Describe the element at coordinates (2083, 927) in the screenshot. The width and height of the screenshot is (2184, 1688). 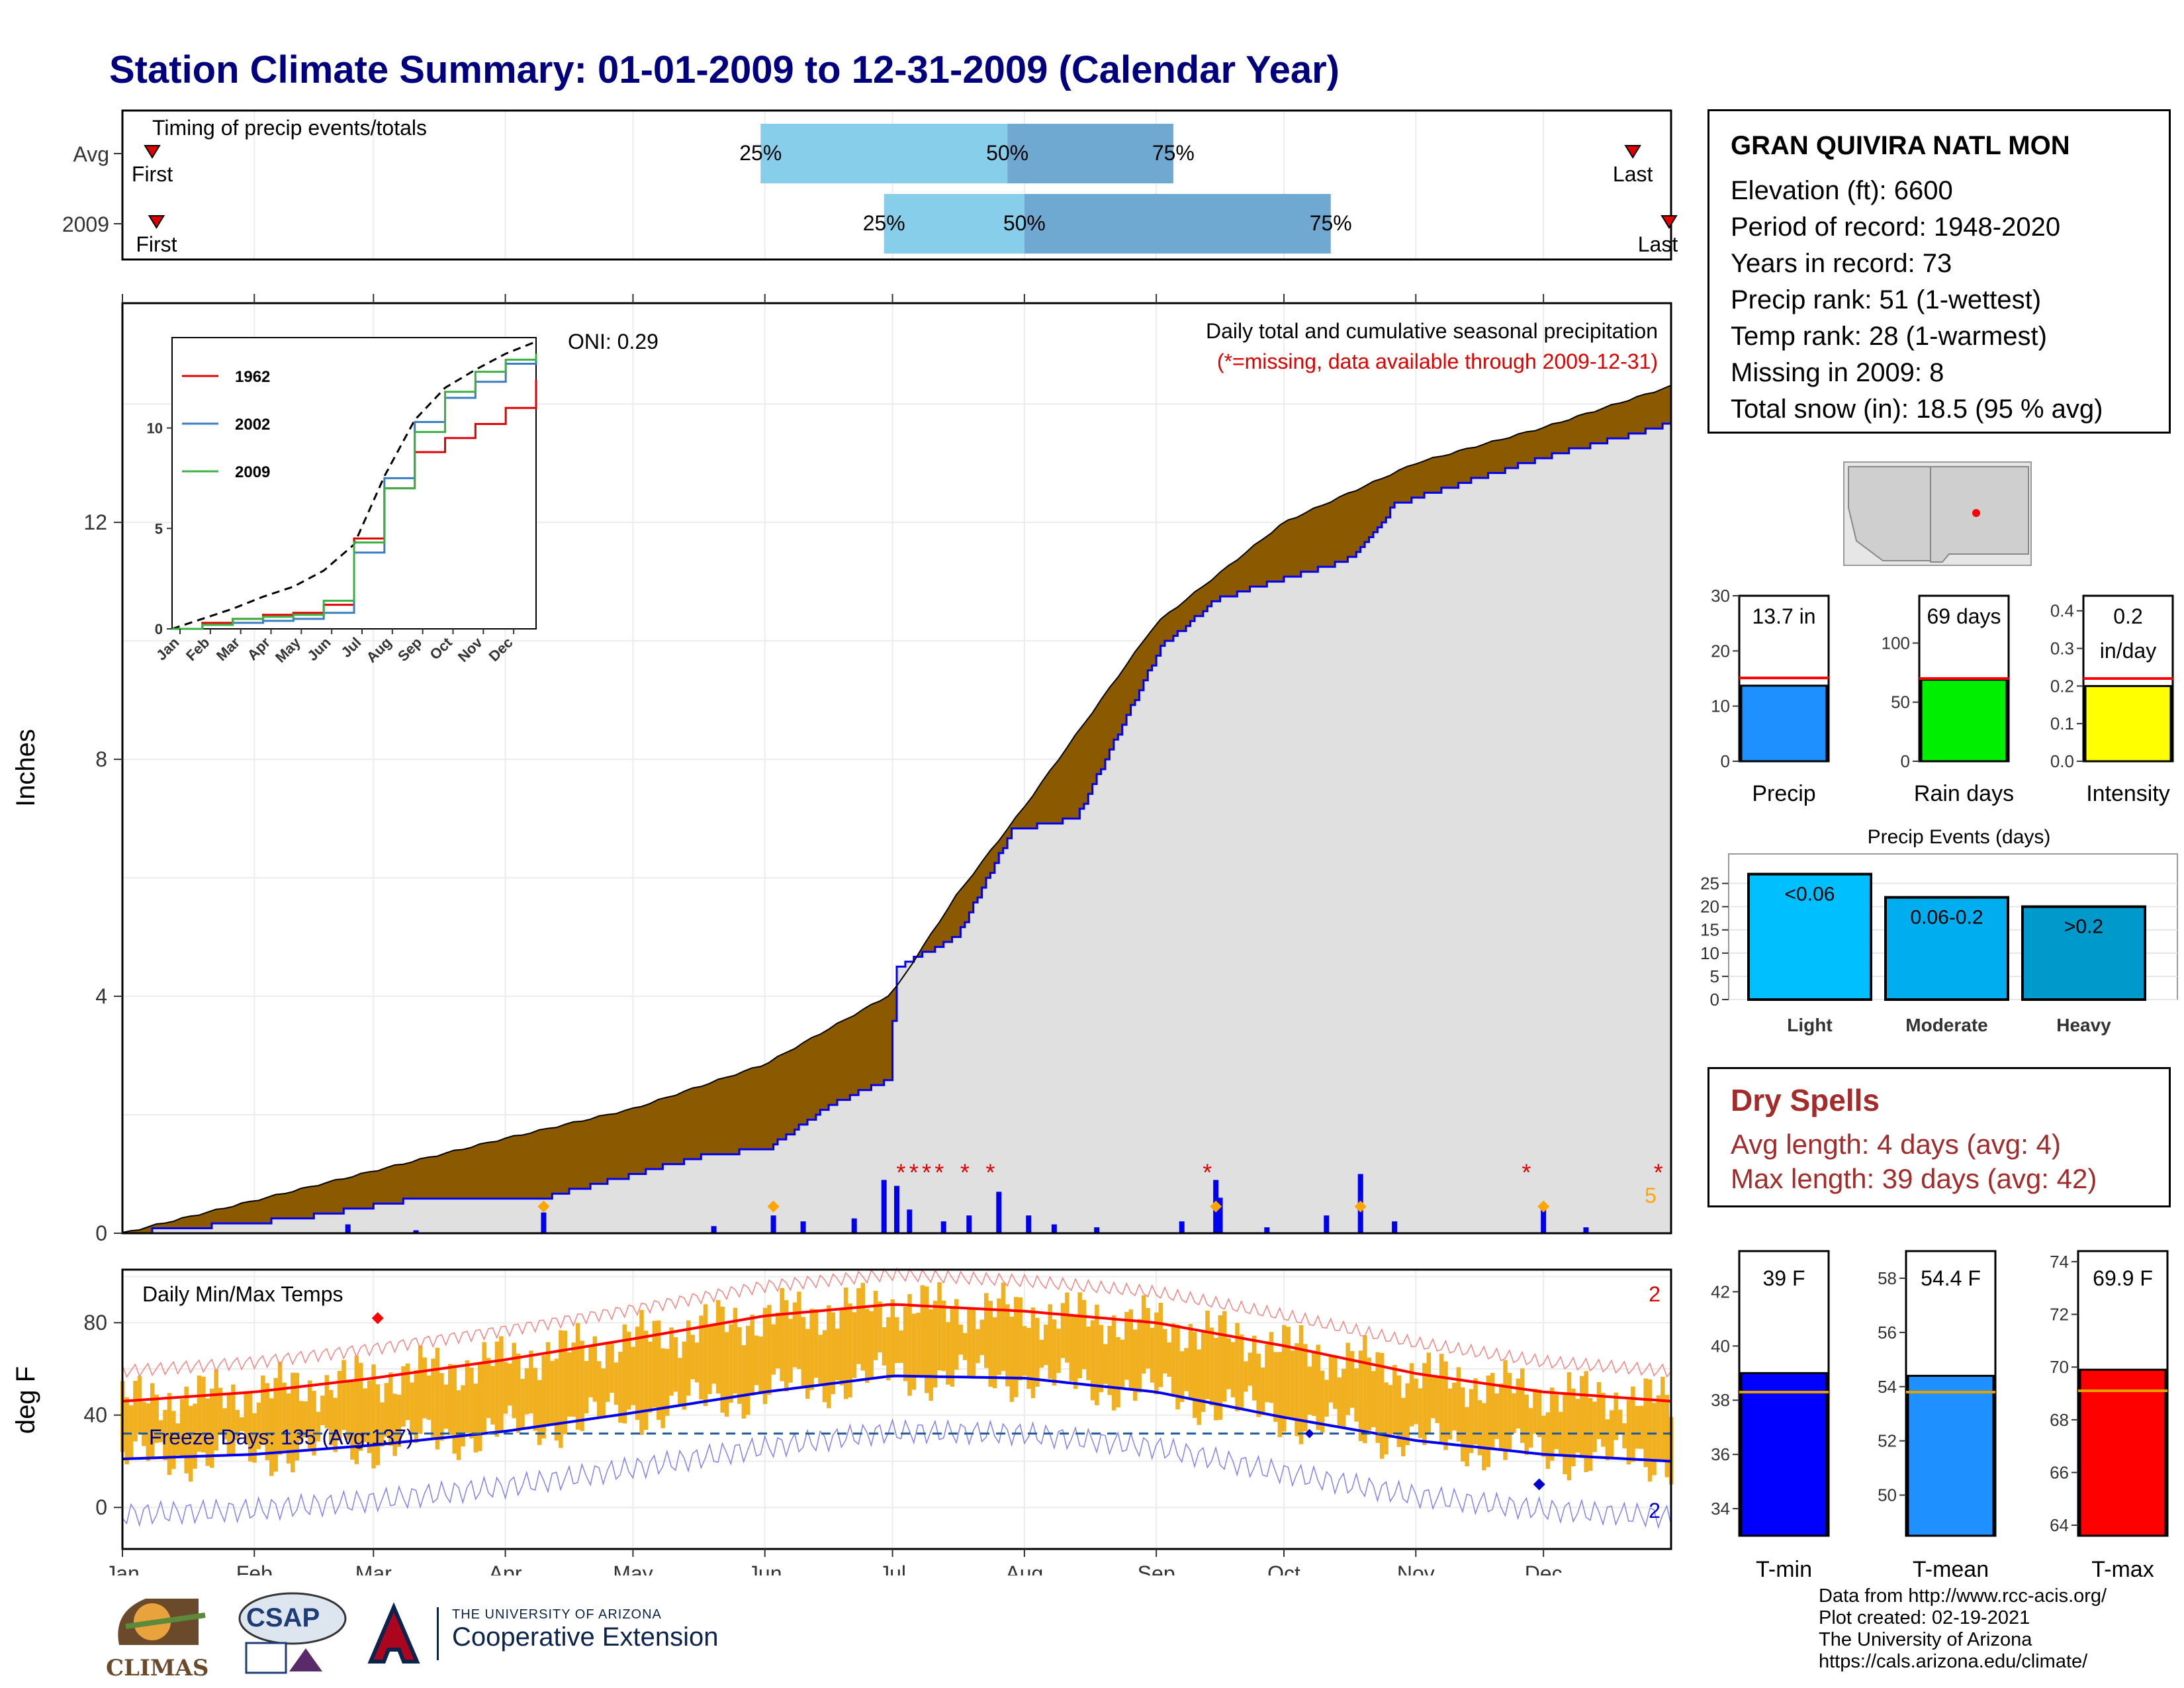
I see `event-bar-label: >0.2` at that location.